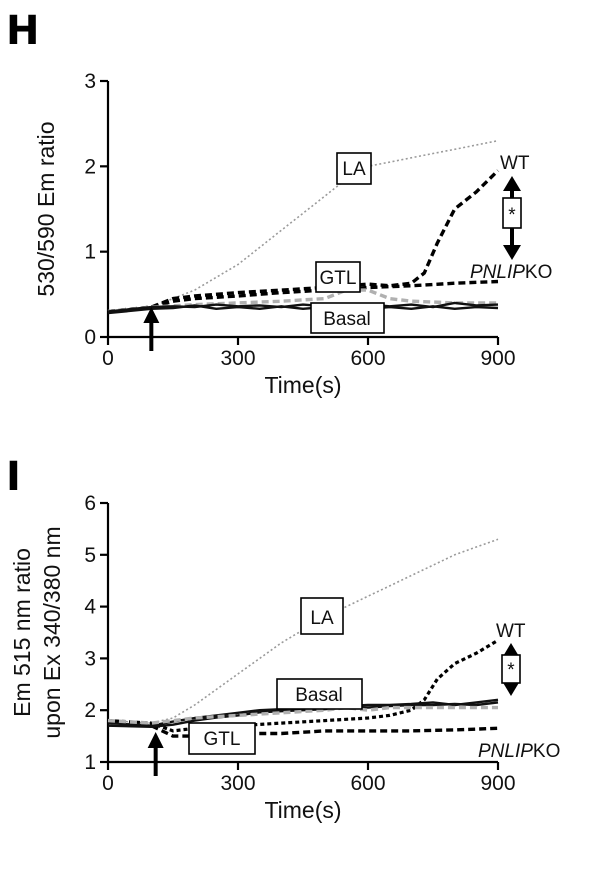 This screenshot has width=596, height=882. What do you see at coordinates (302, 301) in the screenshot?
I see `series-gtl-line` at bounding box center [302, 301].